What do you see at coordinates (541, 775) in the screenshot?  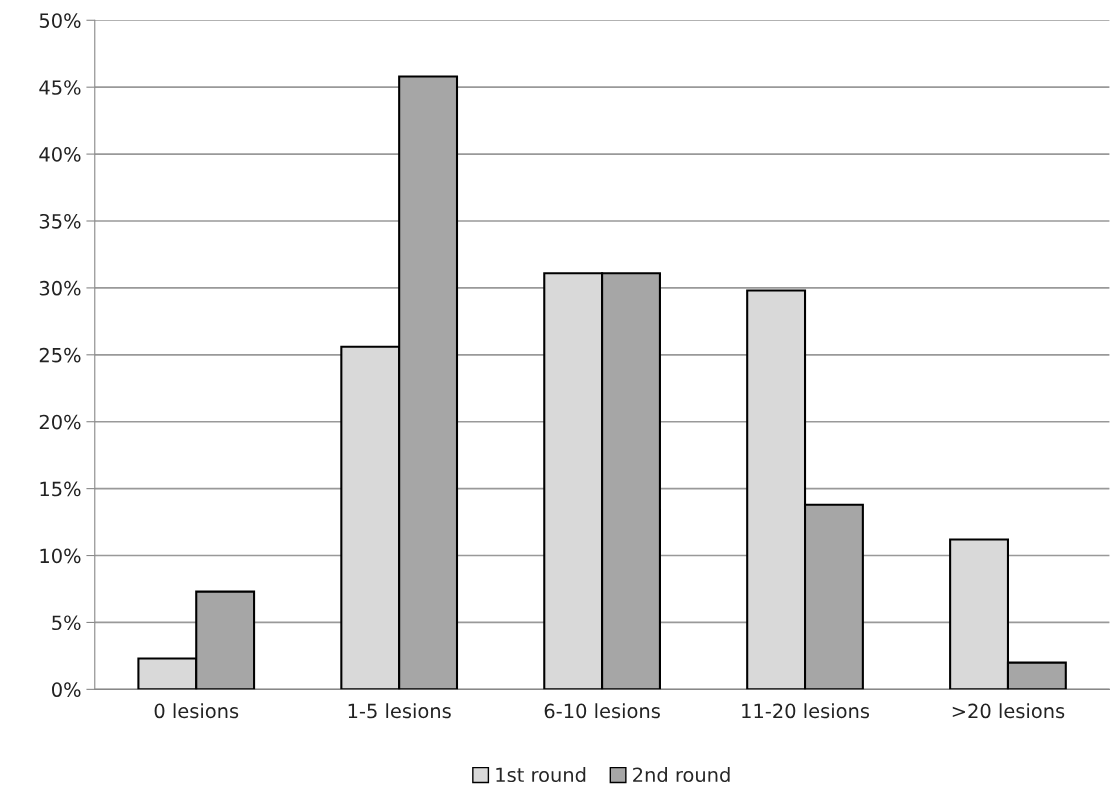 I see `legend-label: 1st round` at bounding box center [541, 775].